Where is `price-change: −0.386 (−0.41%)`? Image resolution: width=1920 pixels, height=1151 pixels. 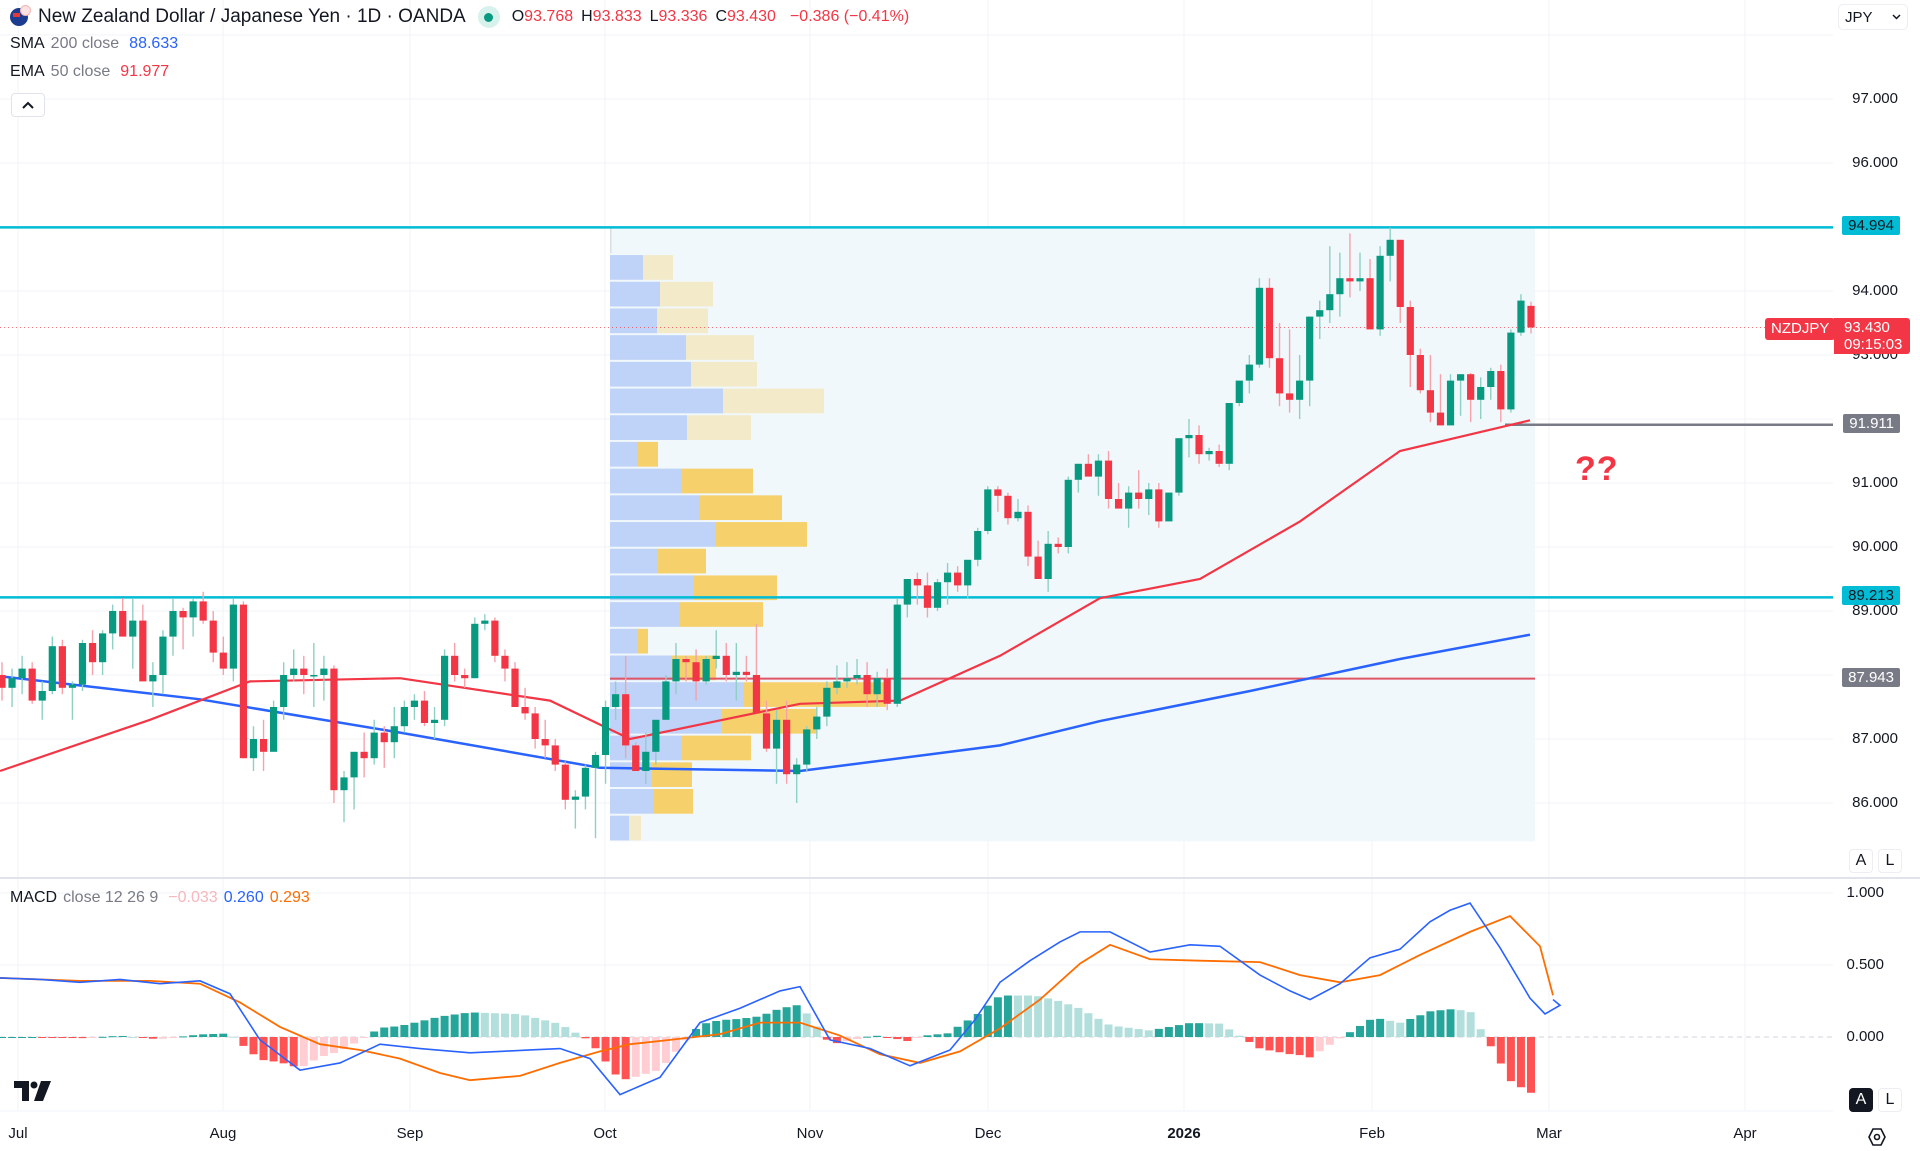
price-change: −0.386 (−0.41%) is located at coordinates (849, 16).